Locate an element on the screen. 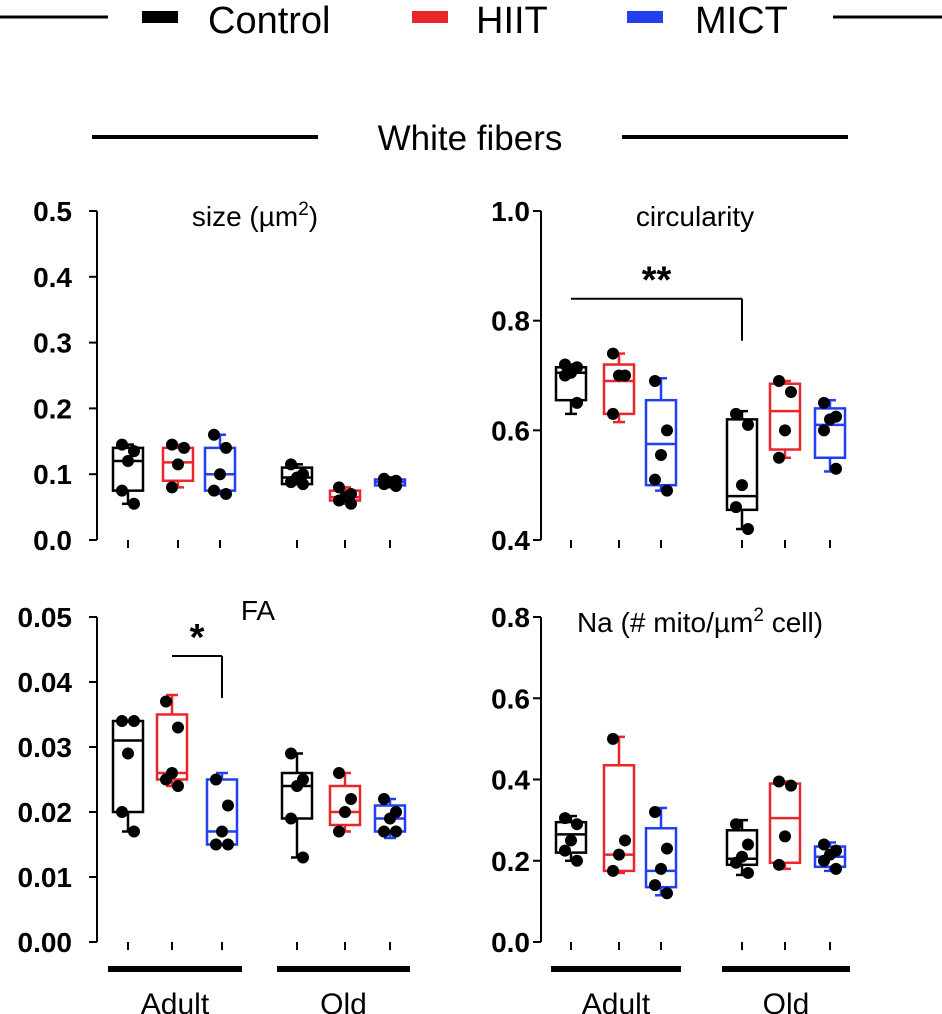 The image size is (942, 1014). legend-swatch-control is located at coordinates (160, 17).